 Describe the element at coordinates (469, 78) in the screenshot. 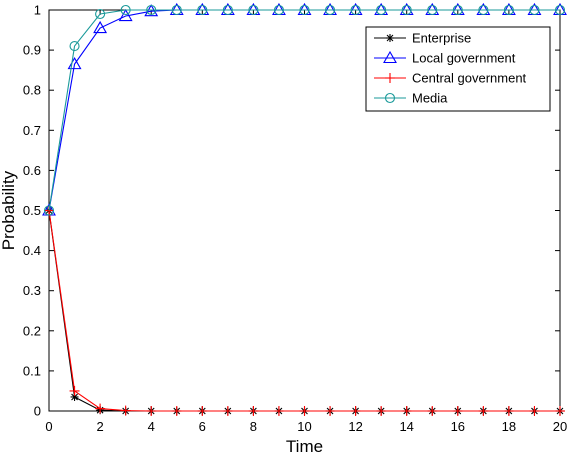

I see `legend-label: Central government` at that location.